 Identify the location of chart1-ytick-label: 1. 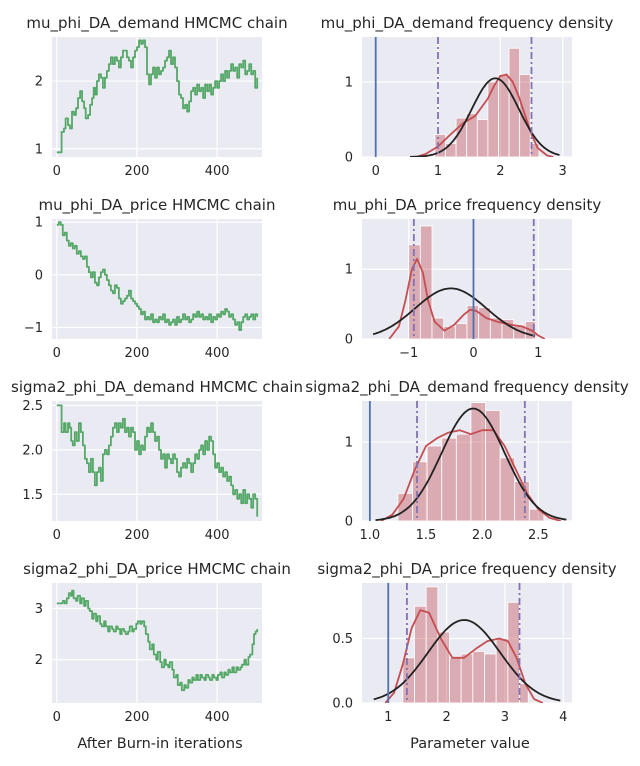
(39, 149).